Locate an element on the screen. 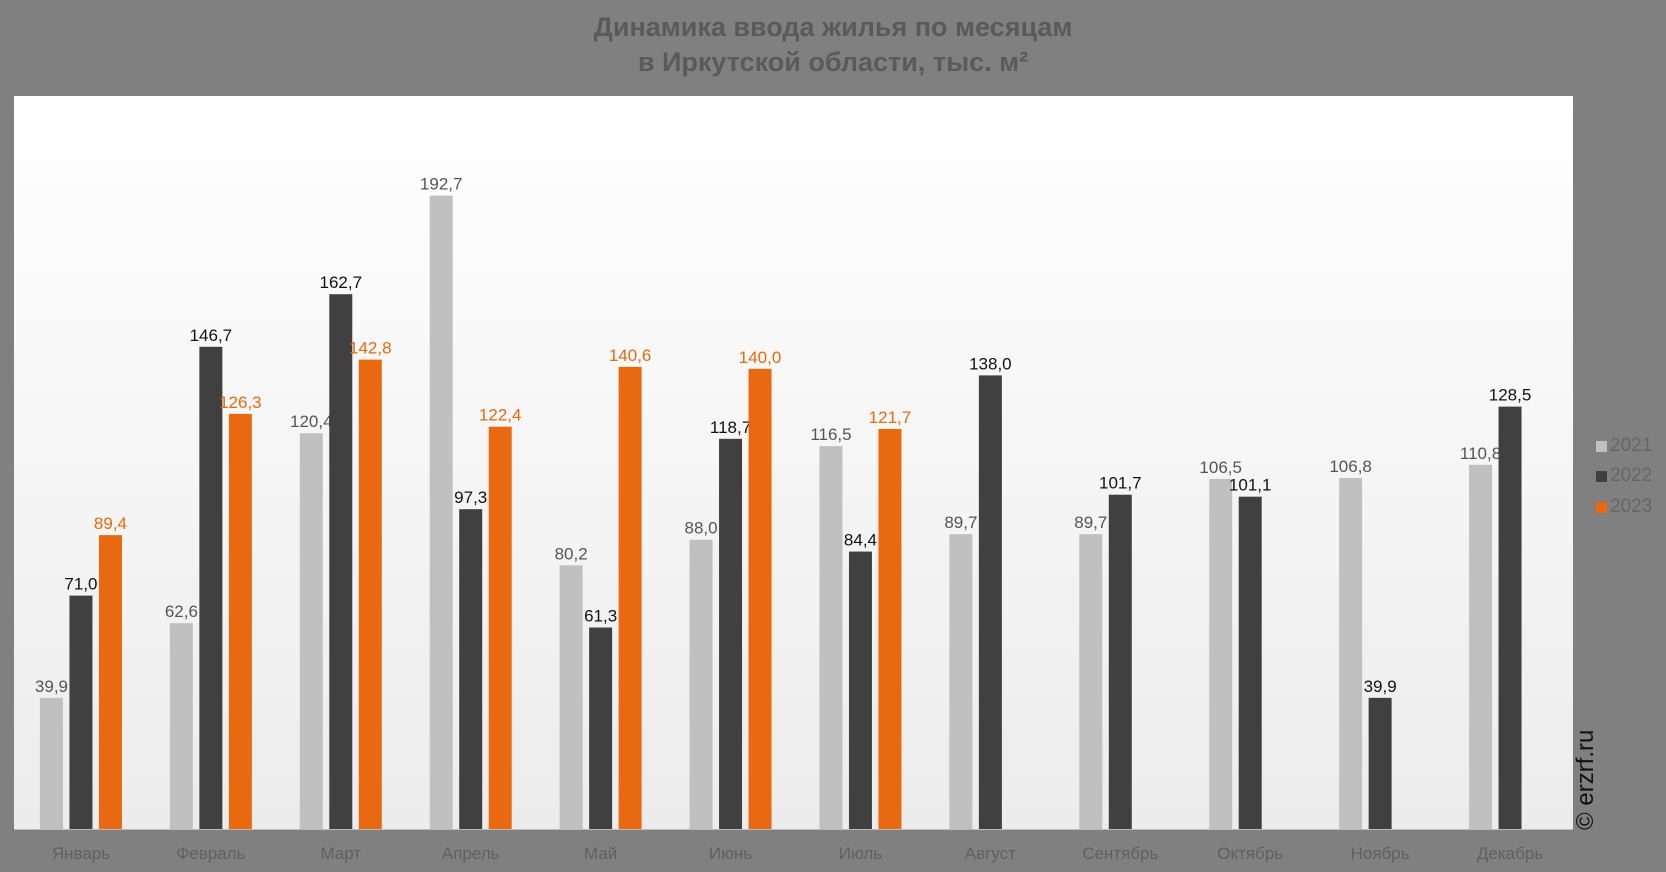 This screenshot has width=1666, height=872. data-label-2023: 126,3 is located at coordinates (240, 402).